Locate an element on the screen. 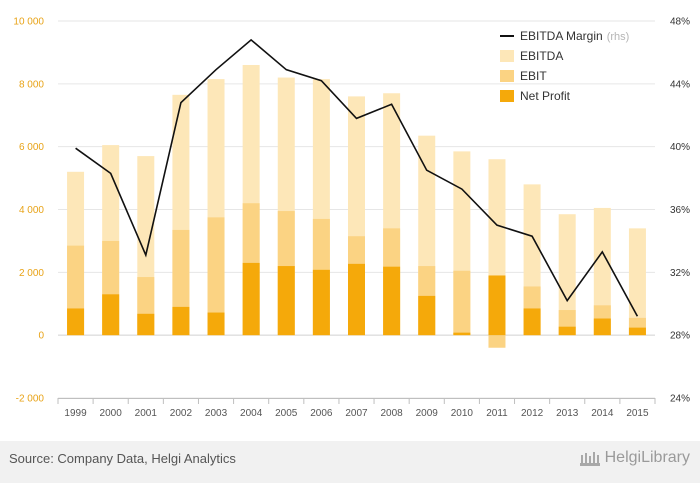  left-tick-label: 4 000 is located at coordinates (31, 210).